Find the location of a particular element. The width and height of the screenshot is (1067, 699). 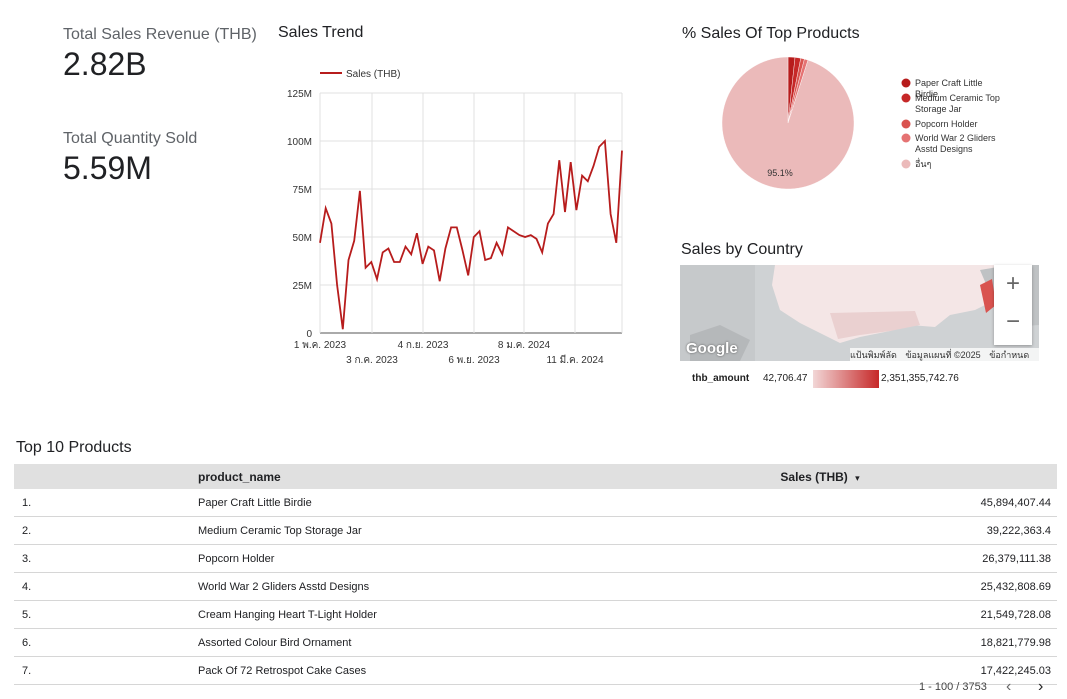

trend-ytick-label: 0 is located at coordinates (309, 334).